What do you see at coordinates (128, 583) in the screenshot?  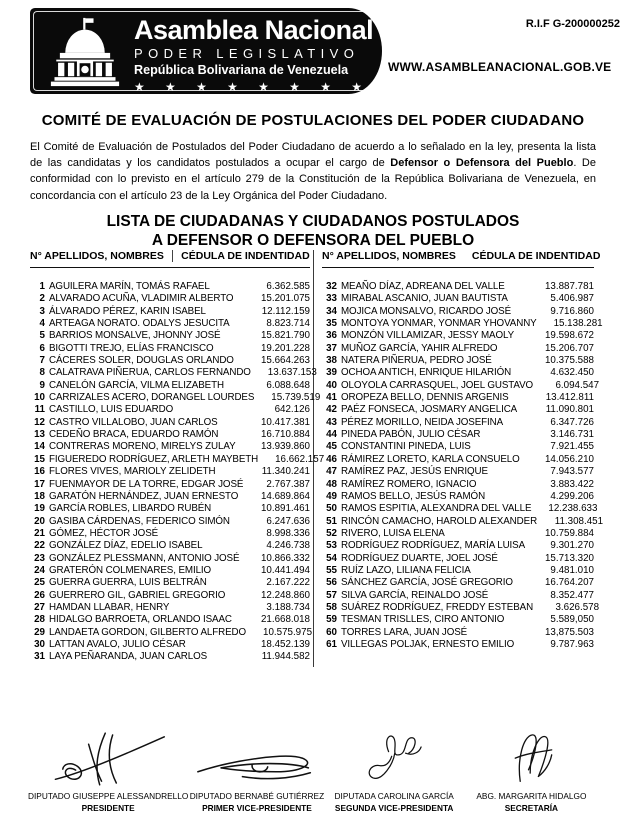 I see `row-name: GUERRA GUERRA, LUIS BELTRÁN` at bounding box center [128, 583].